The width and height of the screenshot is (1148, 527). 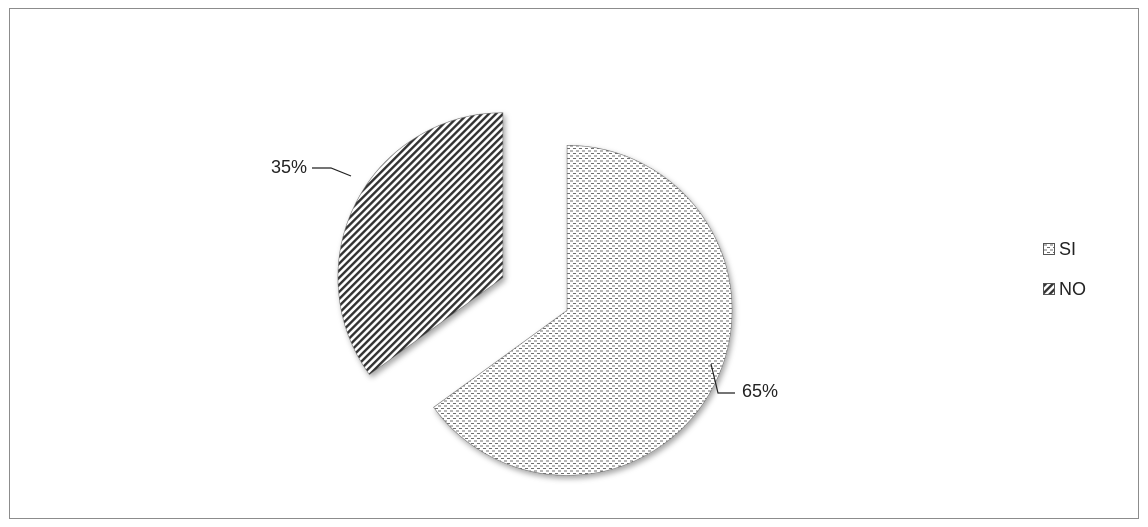 I want to click on leader-line-si, so click(x=722, y=378).